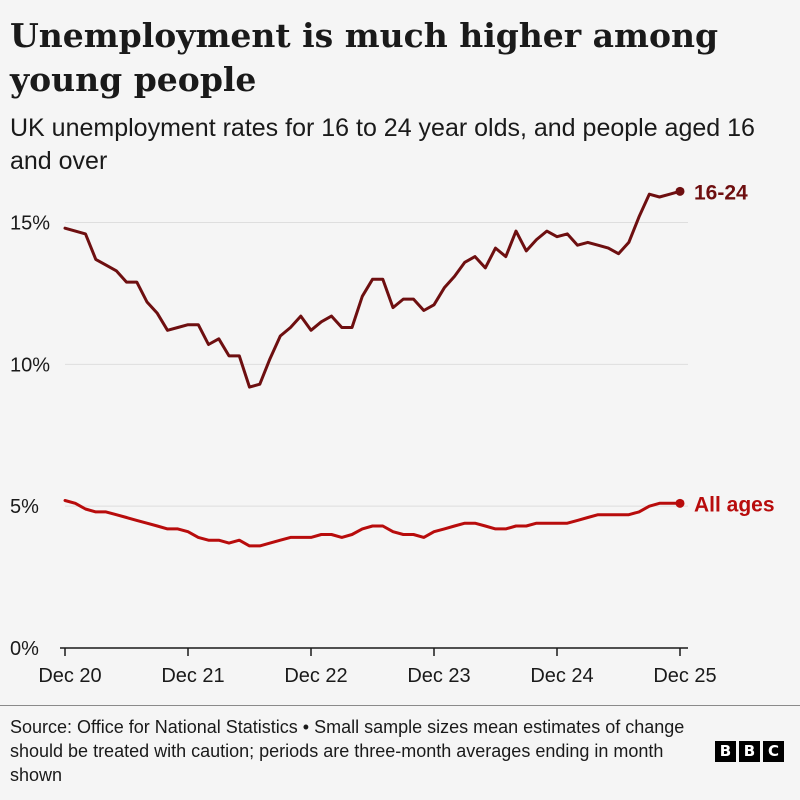 Image resolution: width=800 pixels, height=800 pixels. Describe the element at coordinates (315, 676) in the screenshot. I see `x-tick-label: Dec 22` at that location.